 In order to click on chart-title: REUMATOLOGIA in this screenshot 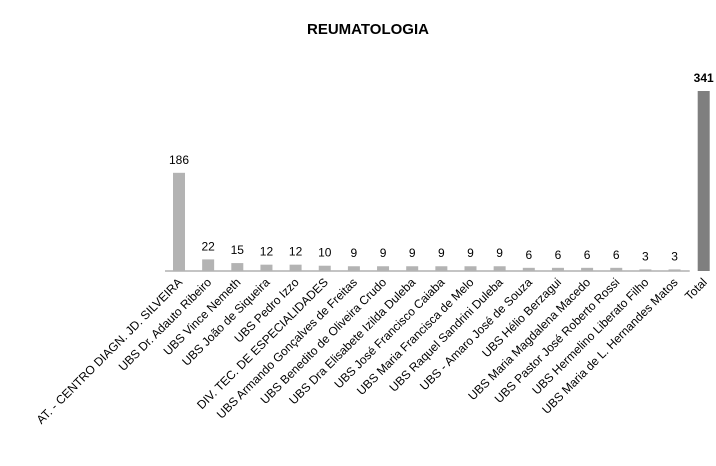, I will do `click(368, 29)`.